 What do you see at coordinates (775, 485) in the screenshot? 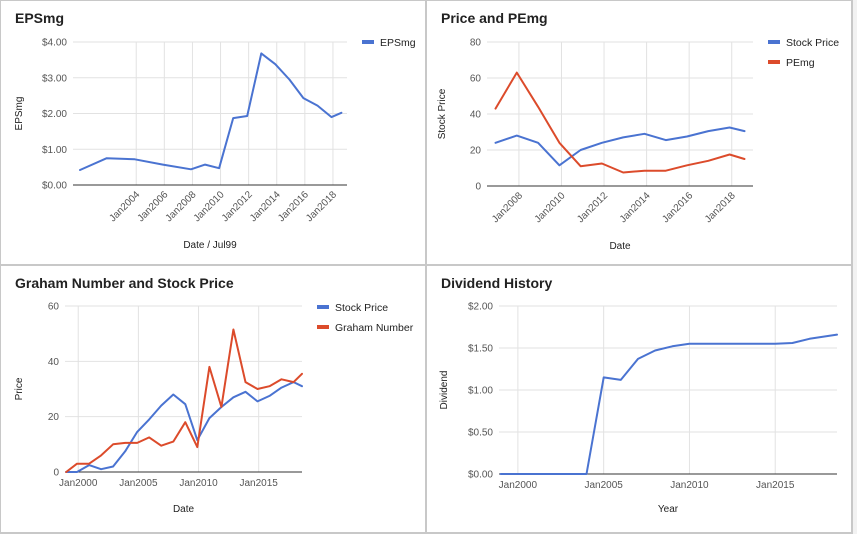
I see `x-tick-label: Jan2015` at bounding box center [775, 485].